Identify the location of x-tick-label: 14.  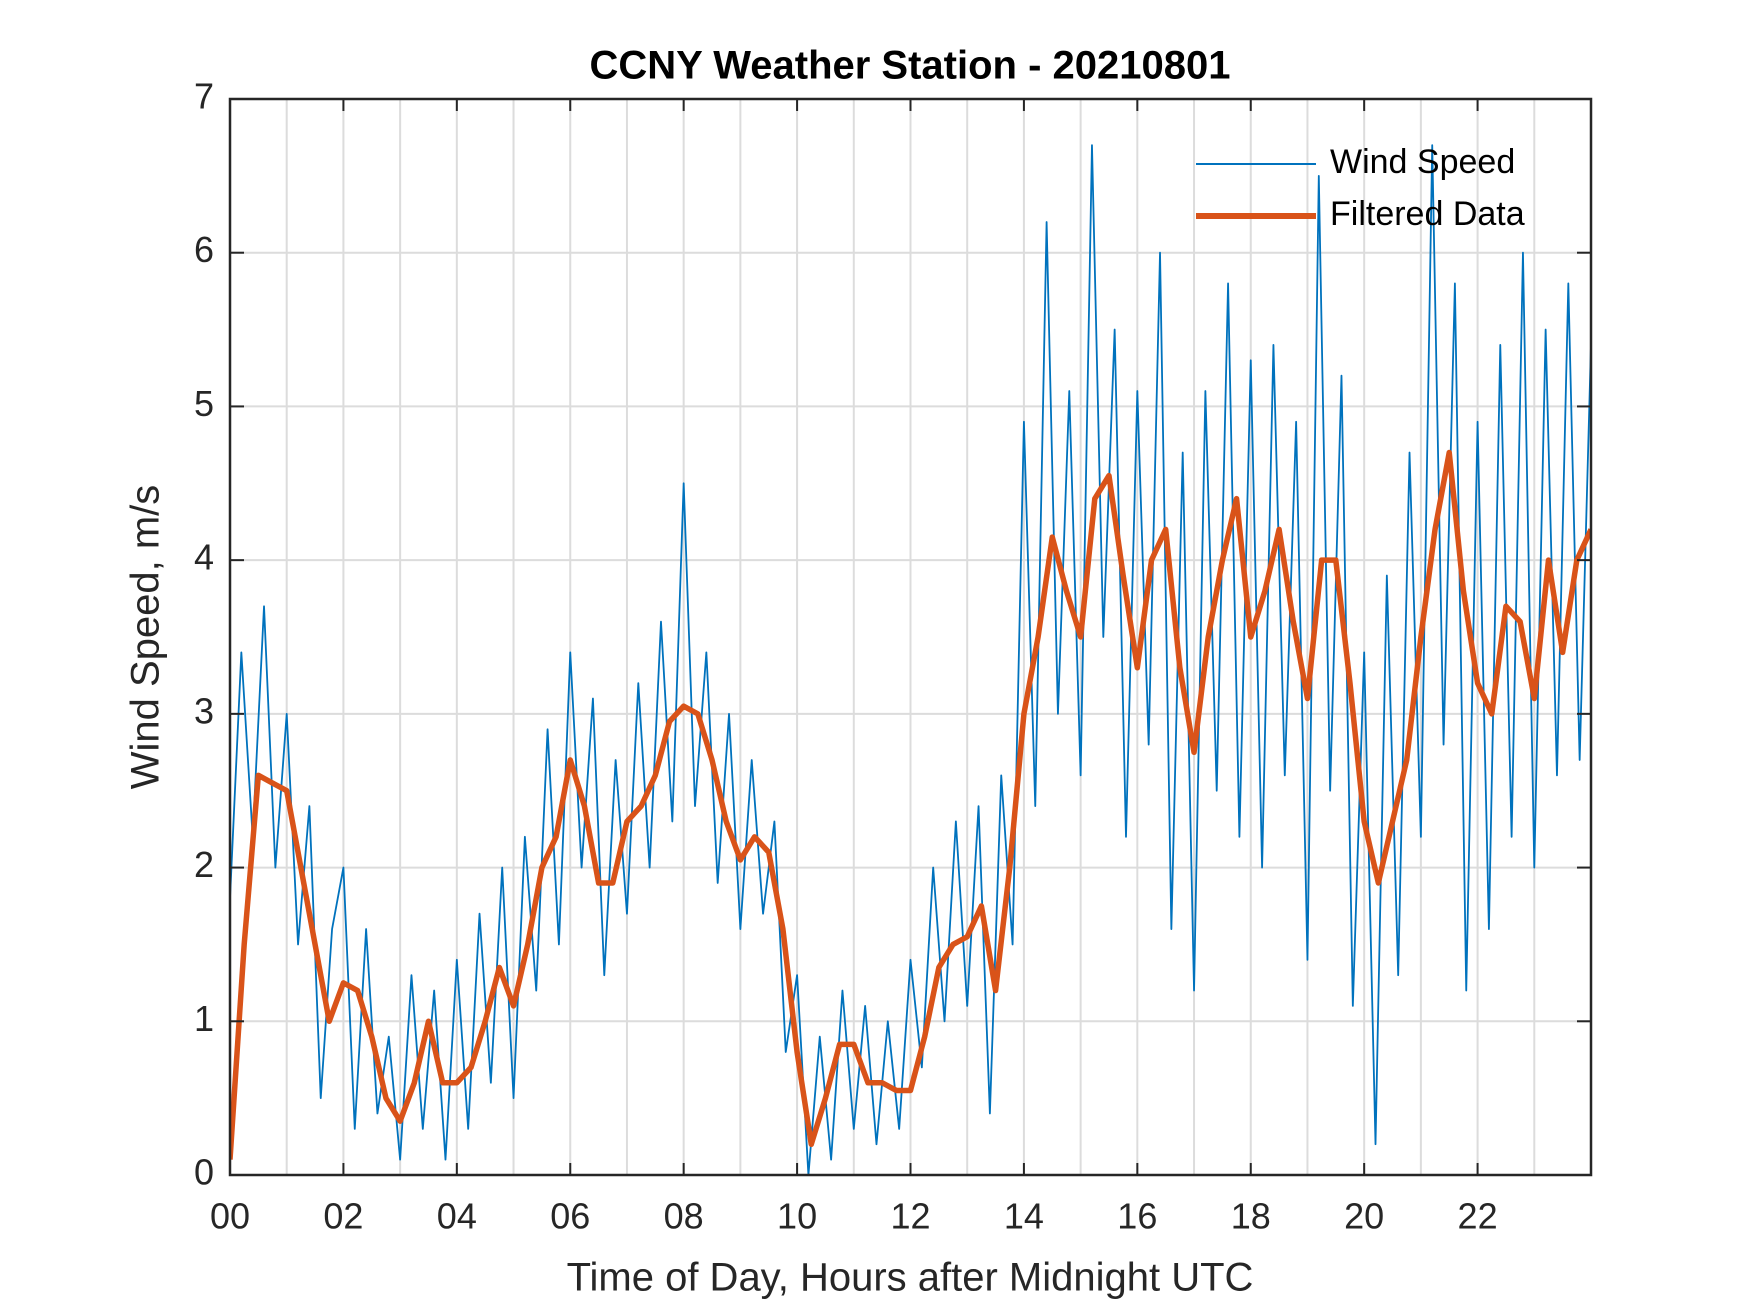
(1024, 1216).